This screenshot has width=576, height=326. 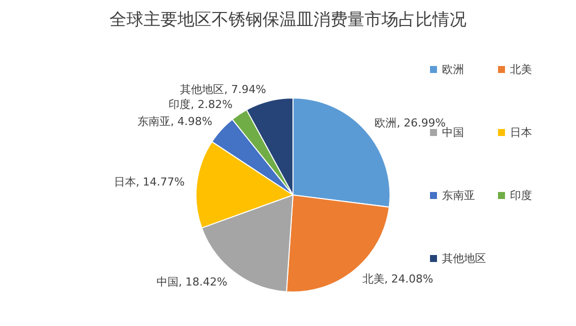 I want to click on data-label: 北美, 24.08%, so click(x=398, y=279).